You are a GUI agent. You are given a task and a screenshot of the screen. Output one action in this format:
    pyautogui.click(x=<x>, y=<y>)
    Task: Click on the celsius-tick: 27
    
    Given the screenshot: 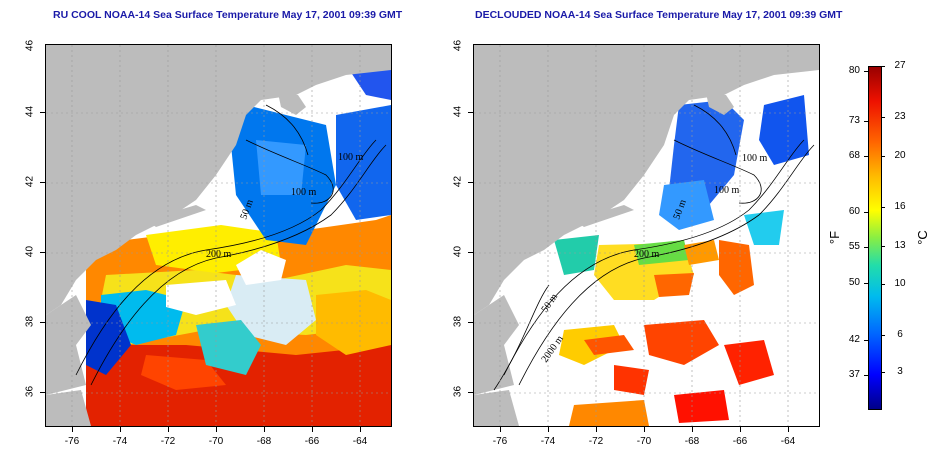 What is the action you would take?
    pyautogui.click(x=900, y=65)
    